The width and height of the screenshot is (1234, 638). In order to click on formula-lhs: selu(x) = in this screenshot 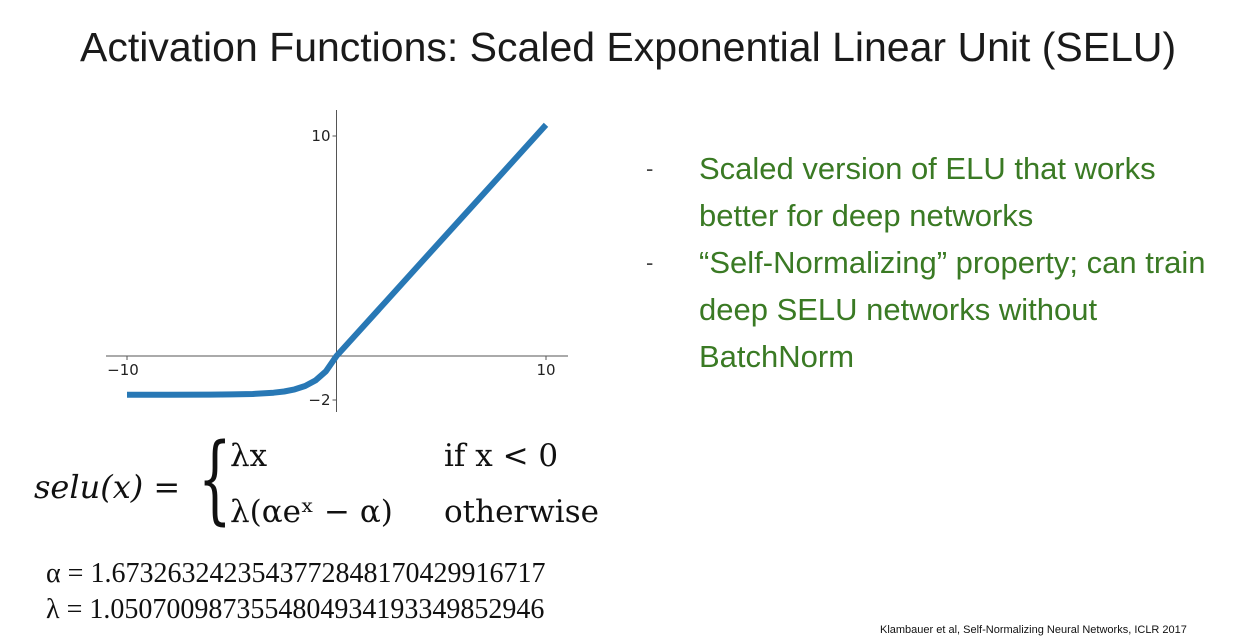, I will do `click(107, 487)`.